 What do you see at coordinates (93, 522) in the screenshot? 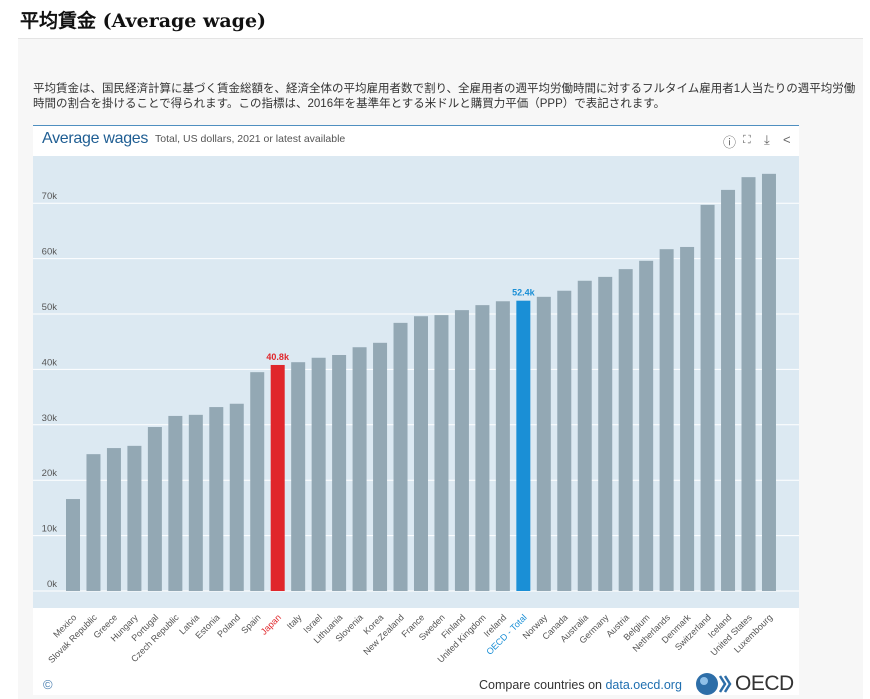
I see `bar-slovak-republic` at bounding box center [93, 522].